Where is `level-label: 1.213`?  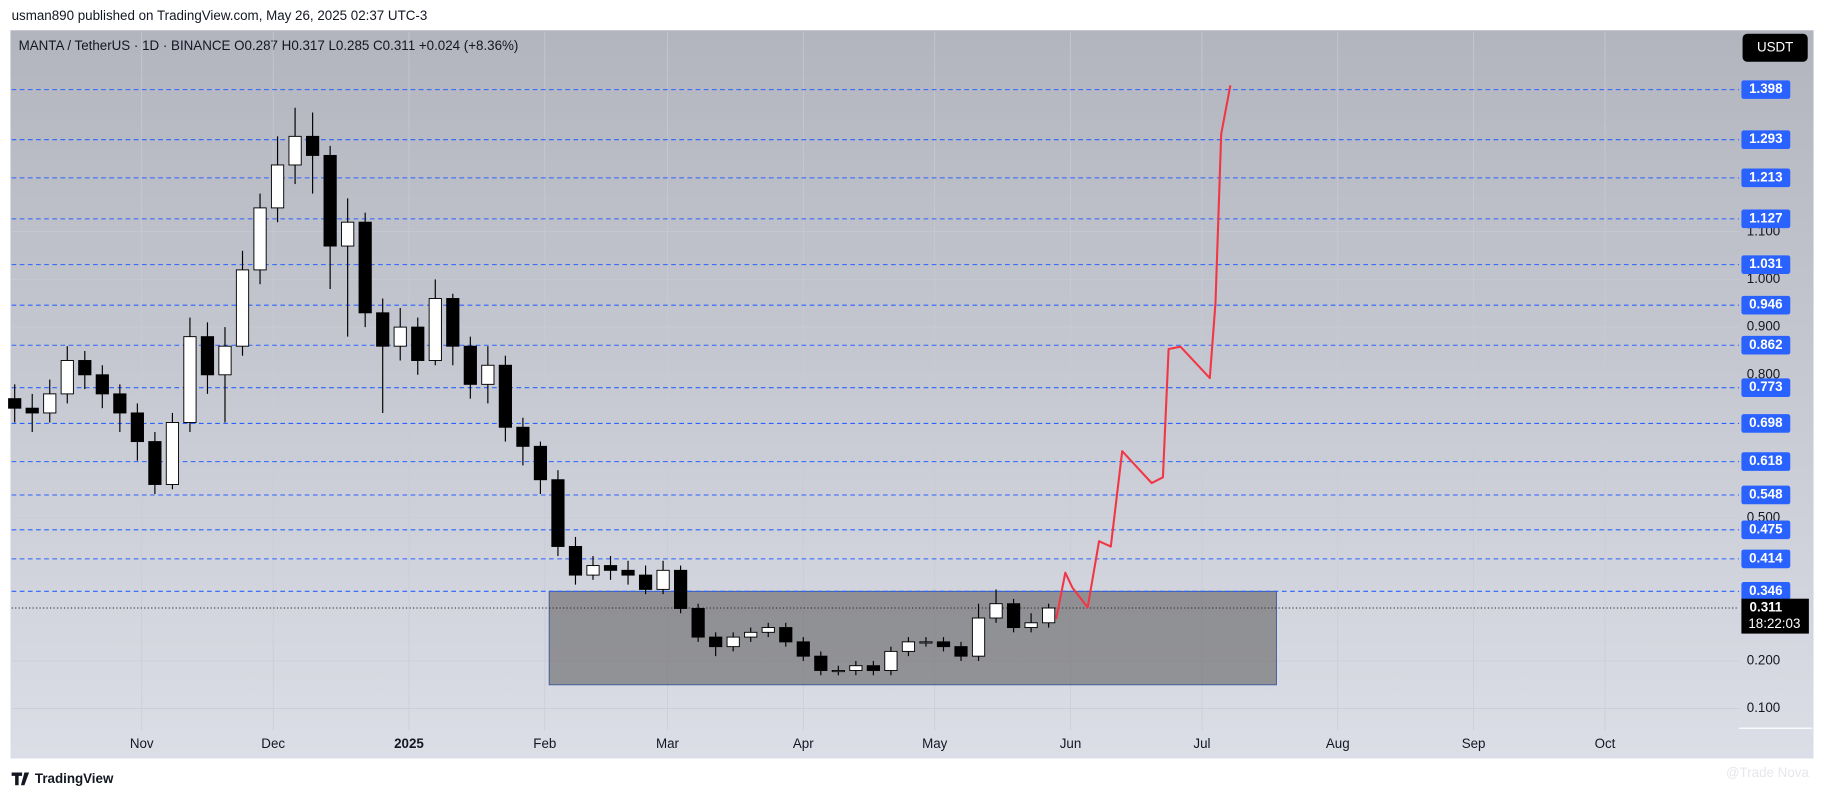
level-label: 1.213 is located at coordinates (1765, 176).